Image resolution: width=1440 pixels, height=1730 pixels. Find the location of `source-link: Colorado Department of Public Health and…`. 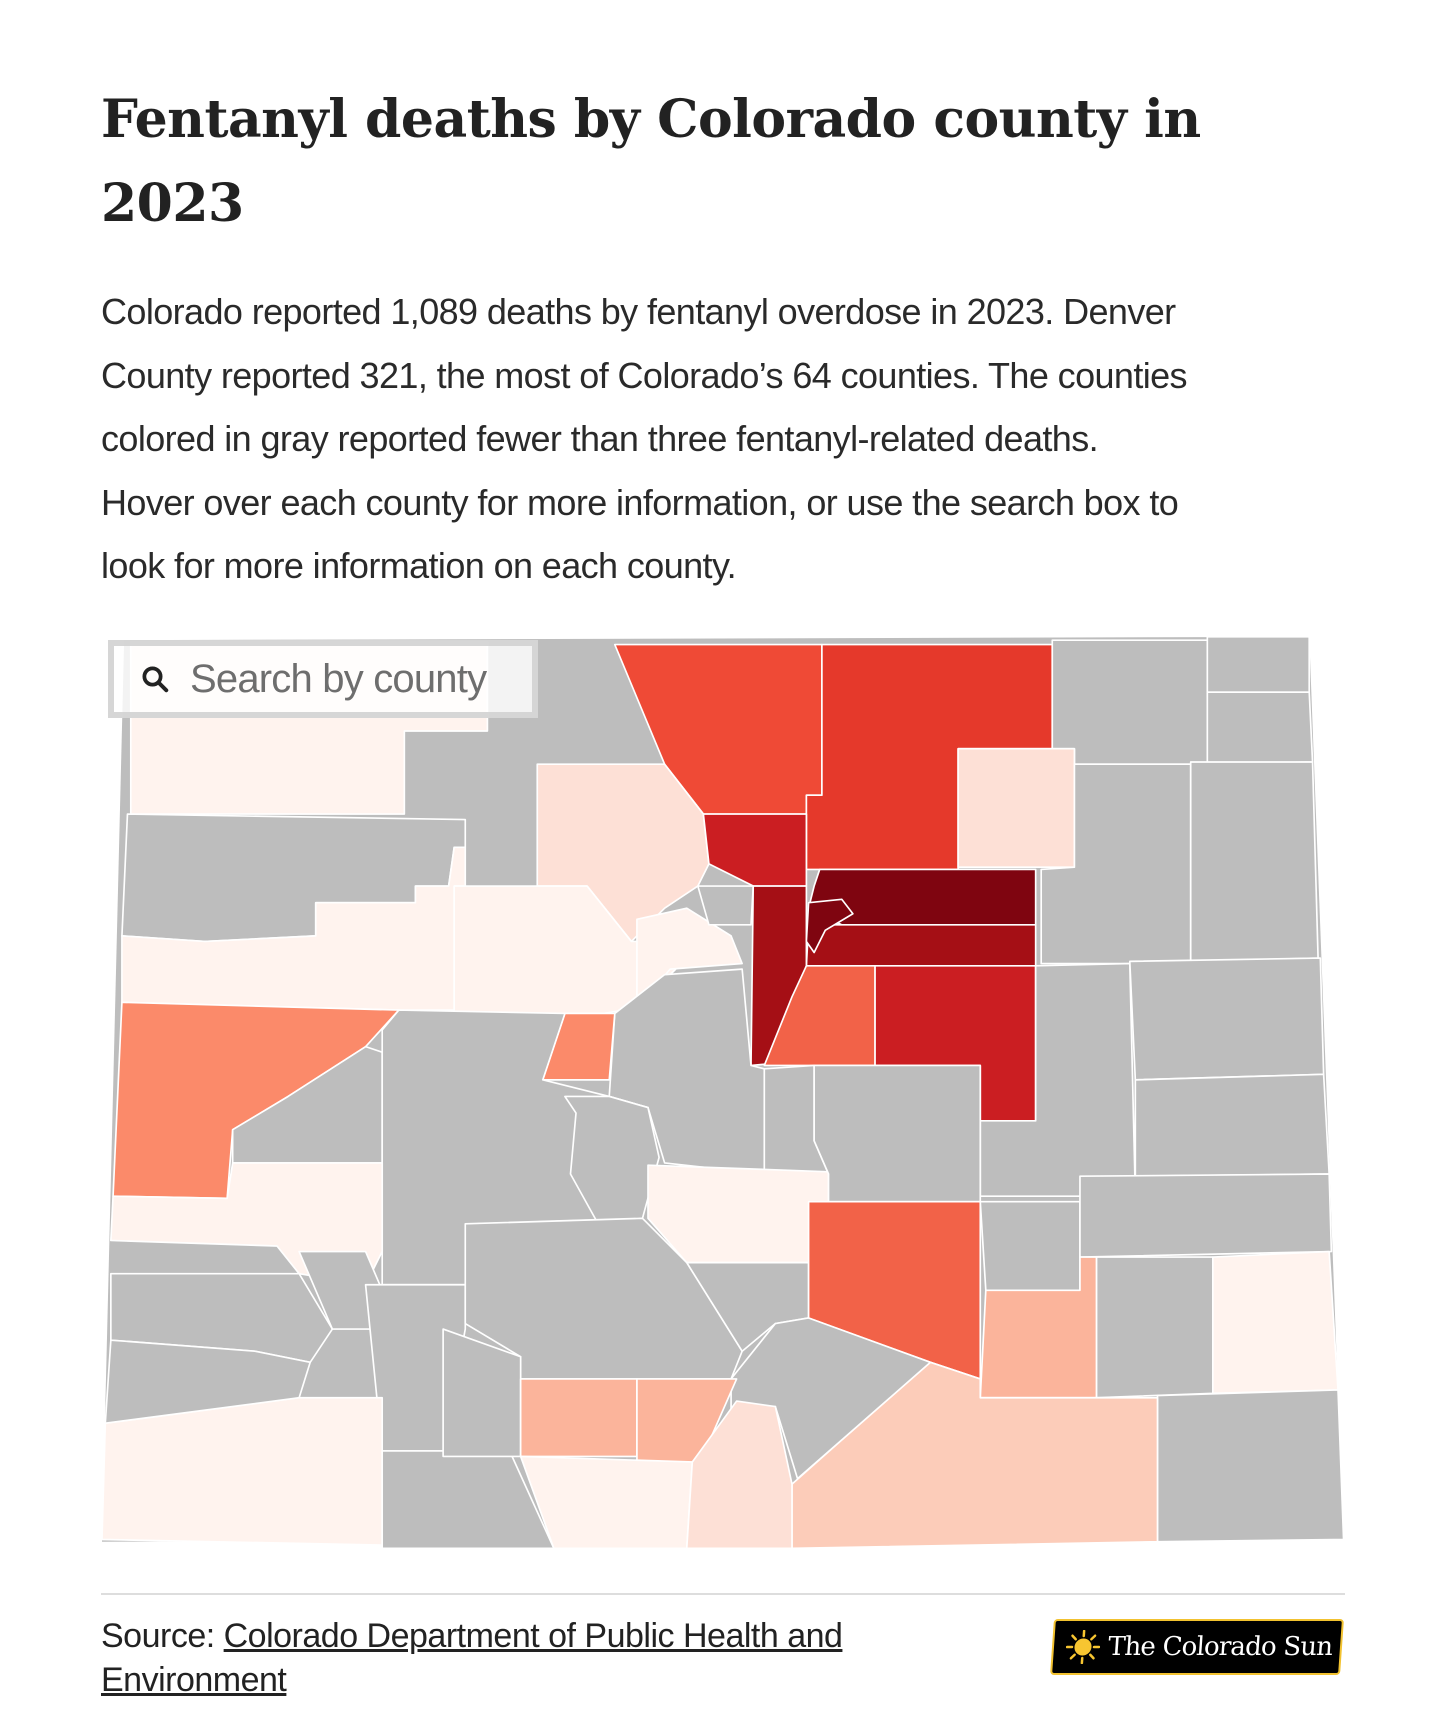

source-link: Colorado Department of Public Health and… is located at coordinates (472, 1658).